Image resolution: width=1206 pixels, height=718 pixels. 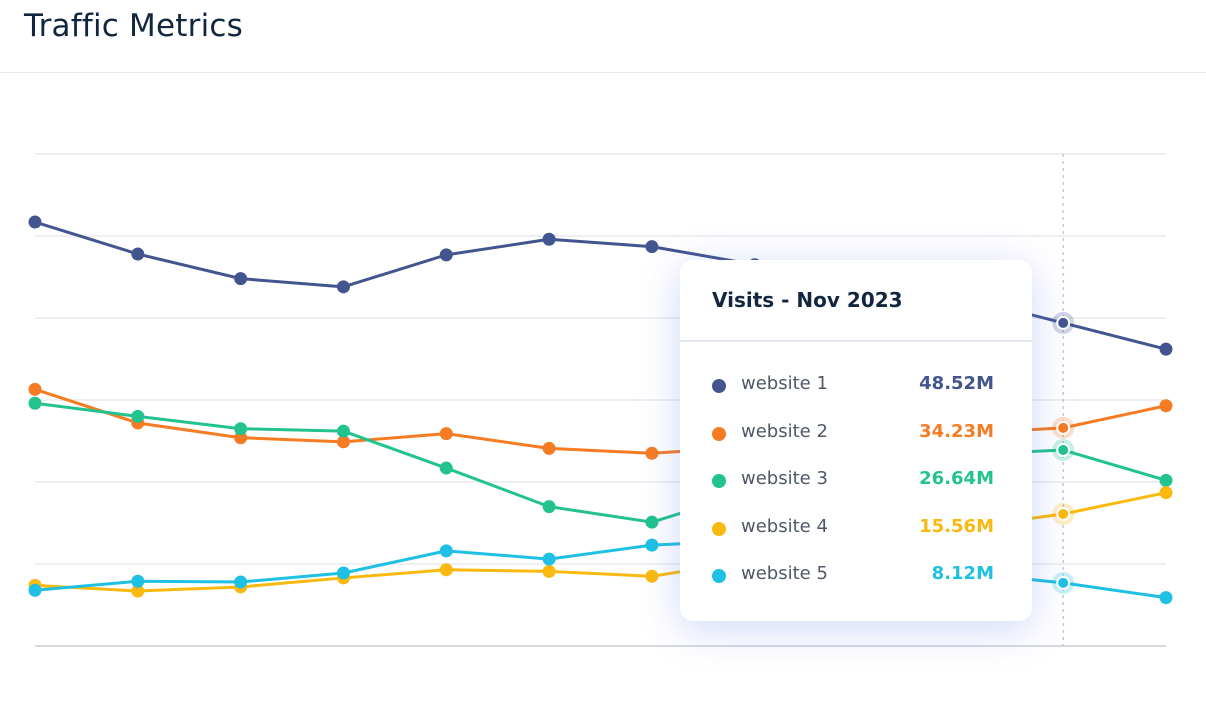 What do you see at coordinates (853, 385) in the screenshot?
I see `tooltip-row: website 1 48.52M` at bounding box center [853, 385].